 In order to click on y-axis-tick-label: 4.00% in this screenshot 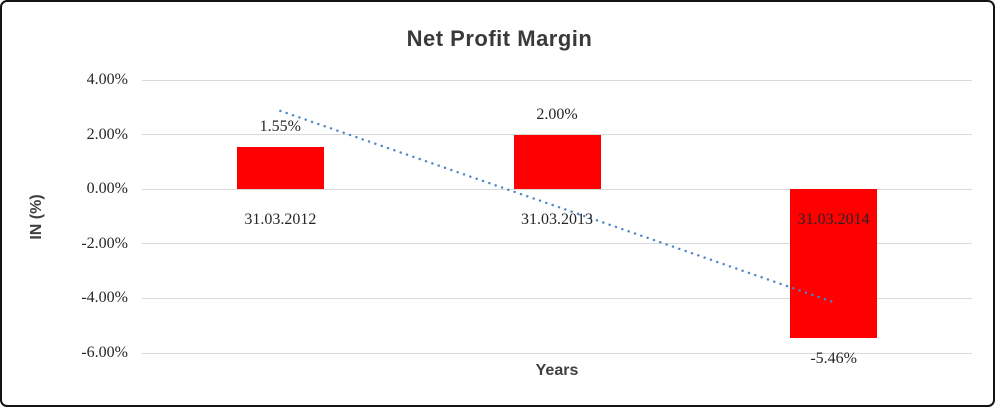, I will do `click(107, 79)`.